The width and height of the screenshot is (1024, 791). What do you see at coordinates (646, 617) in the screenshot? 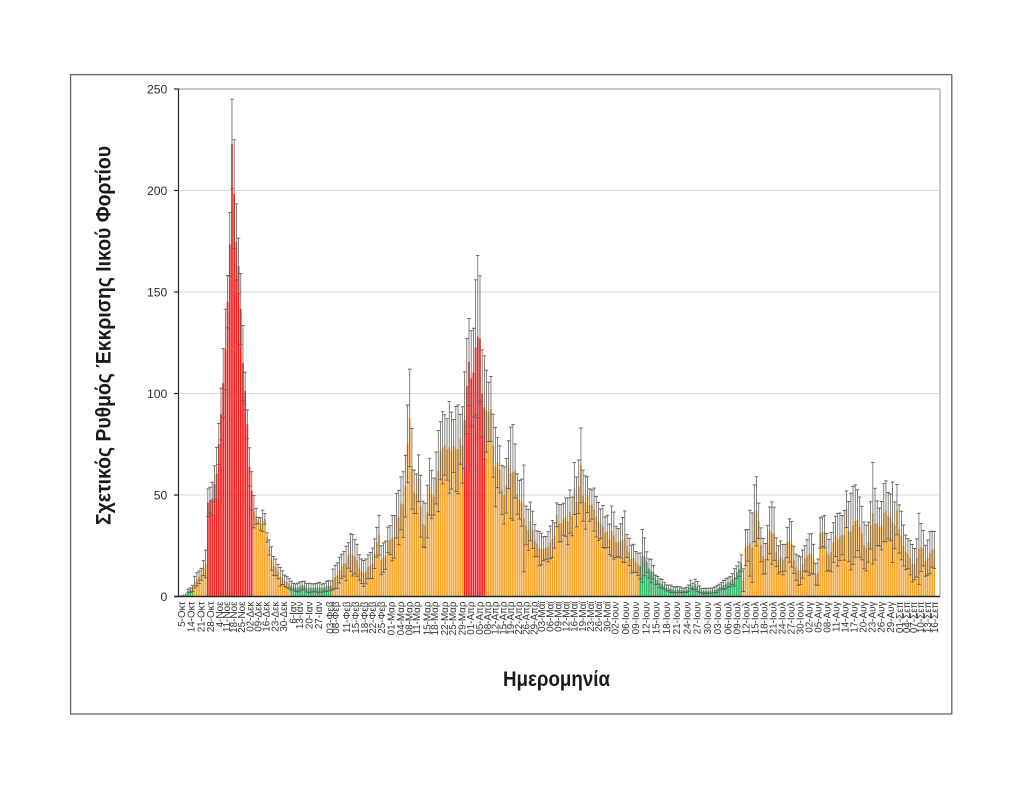
I see `svg-text: 12-Ιουν` at bounding box center [646, 617].